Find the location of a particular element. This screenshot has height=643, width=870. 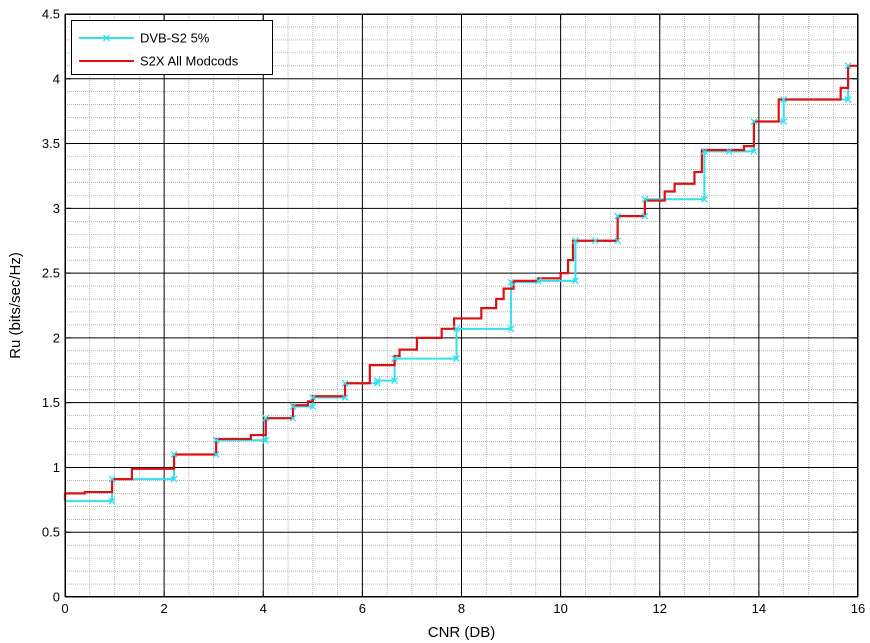

y-tick-label: 2 is located at coordinates (56, 337).